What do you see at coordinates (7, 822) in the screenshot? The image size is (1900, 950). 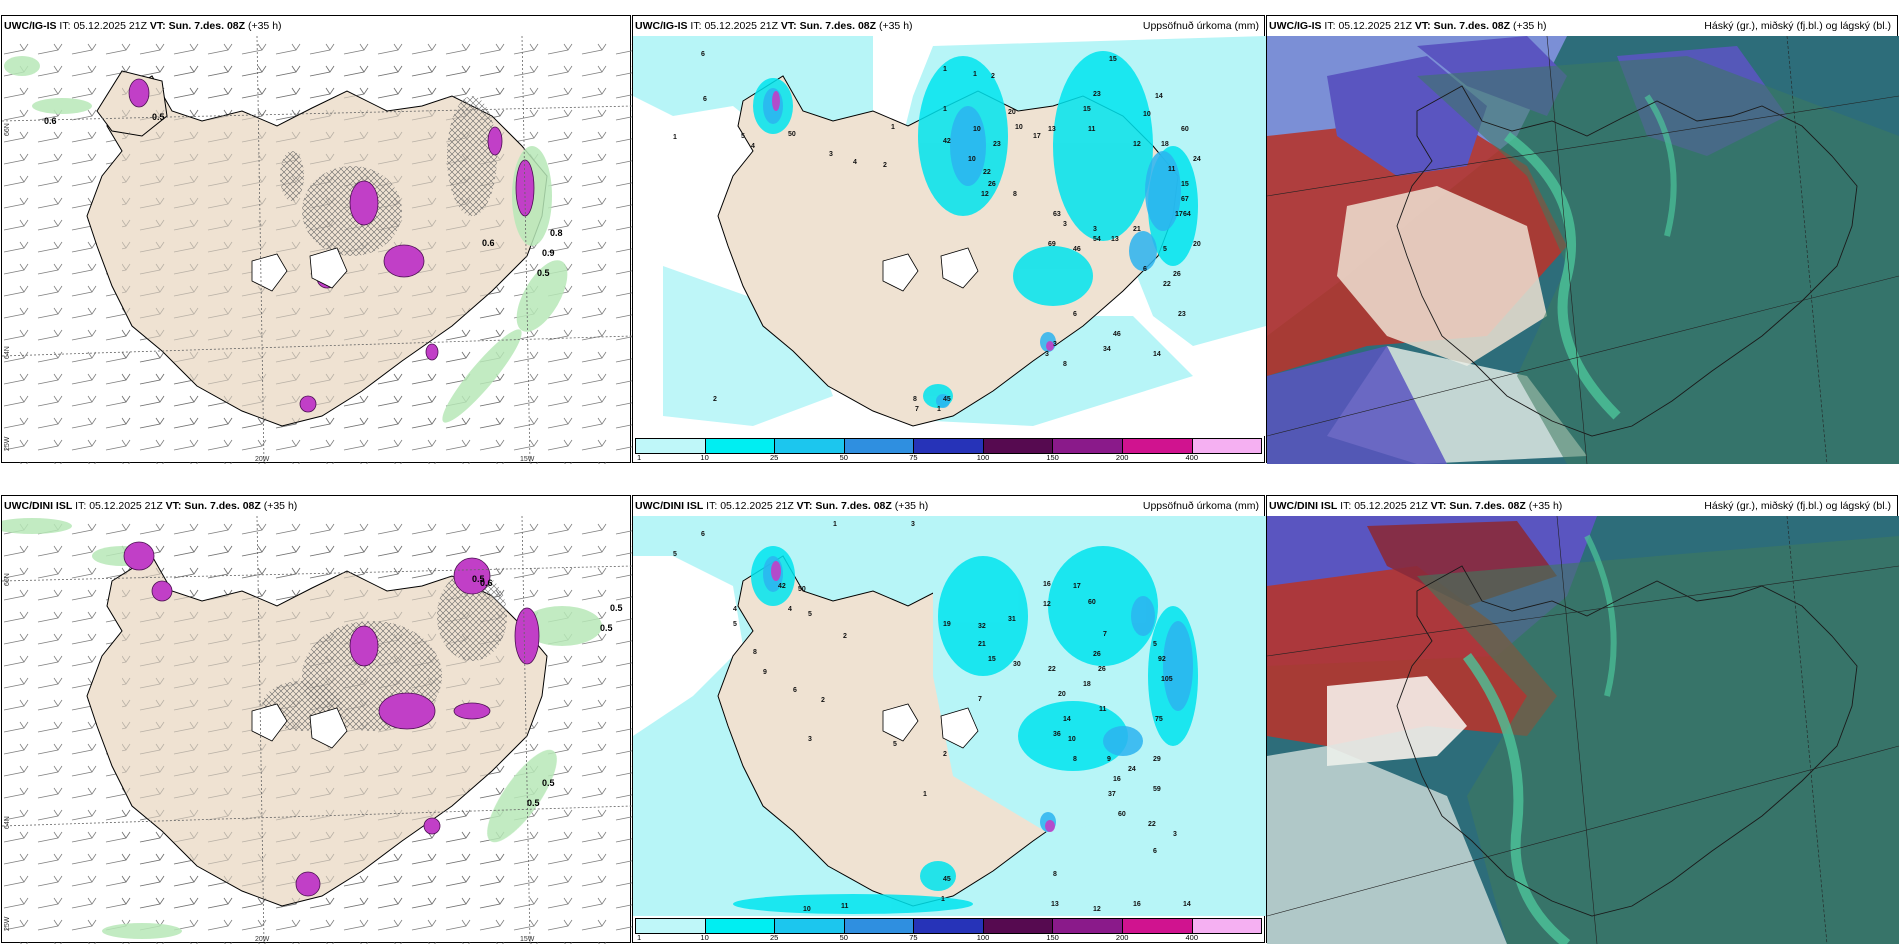 I see `lat-tick-64: 64N` at bounding box center [7, 822].